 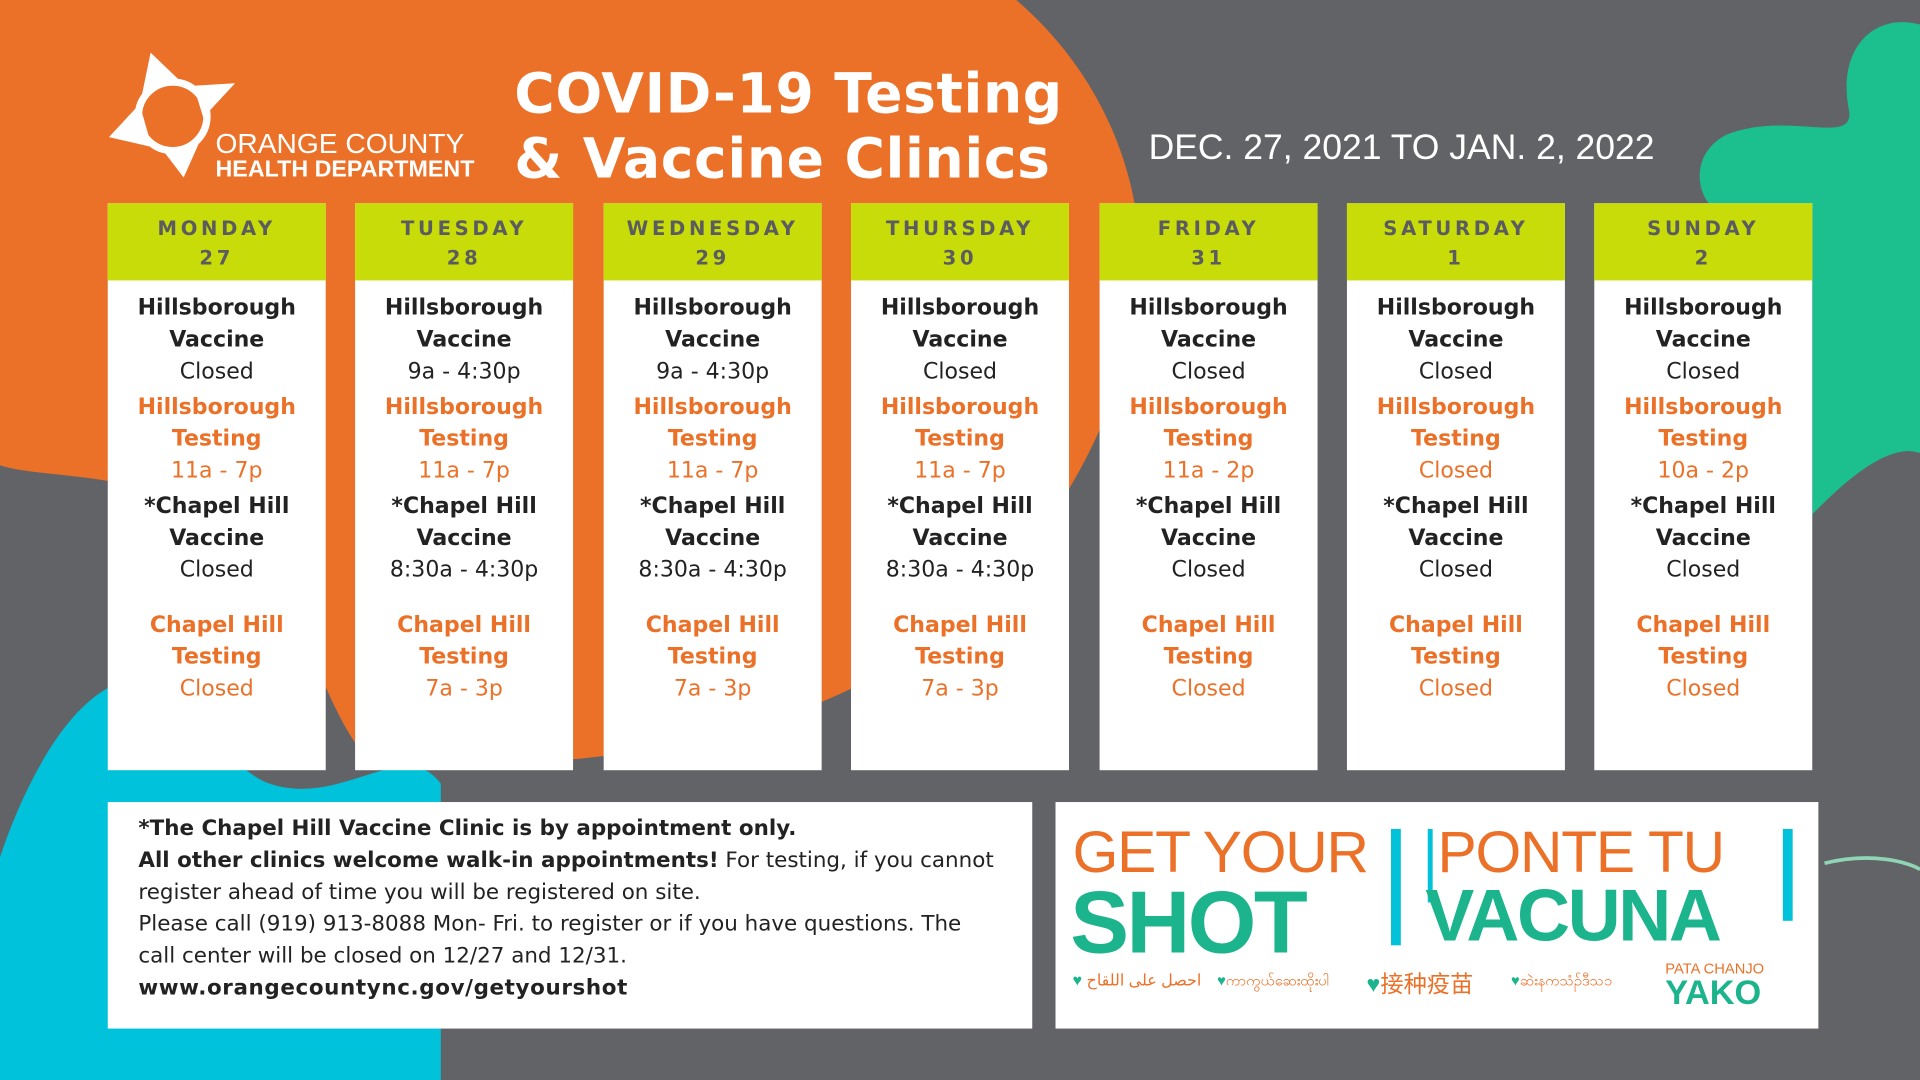 I want to click on hillsborough-testing-hours: Closed, so click(x=1455, y=470).